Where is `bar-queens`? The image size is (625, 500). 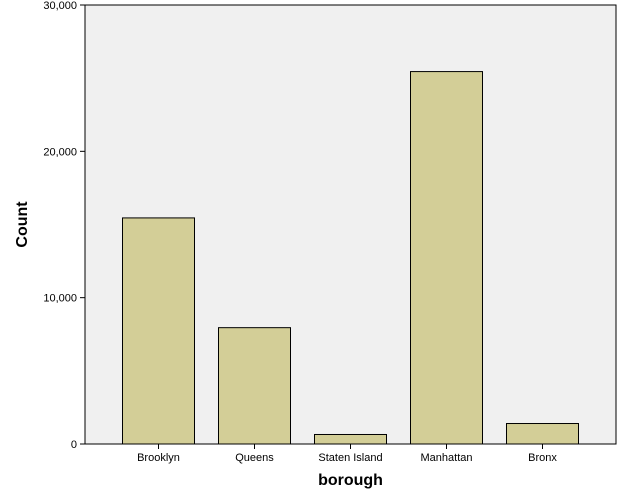 bar-queens is located at coordinates (254, 386).